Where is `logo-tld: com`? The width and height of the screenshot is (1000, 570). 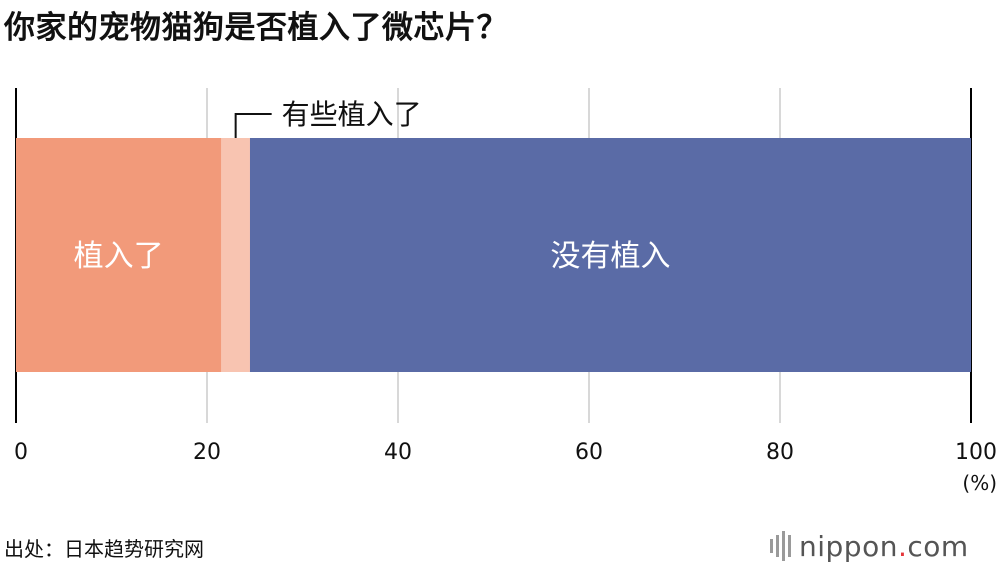
logo-tld: com is located at coordinates (938, 546).